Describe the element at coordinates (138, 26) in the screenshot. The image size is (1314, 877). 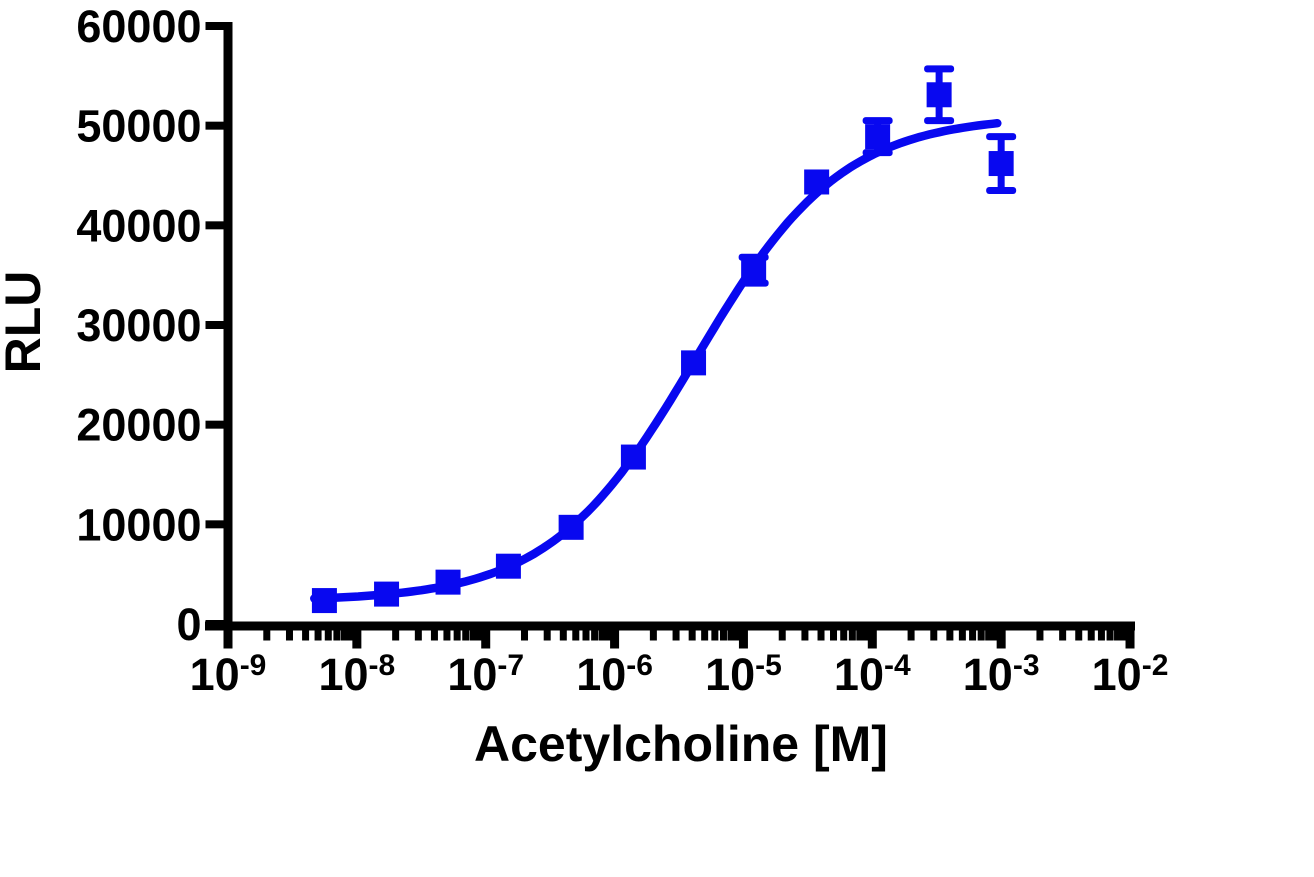
I see `y-tick-label: 60000` at that location.